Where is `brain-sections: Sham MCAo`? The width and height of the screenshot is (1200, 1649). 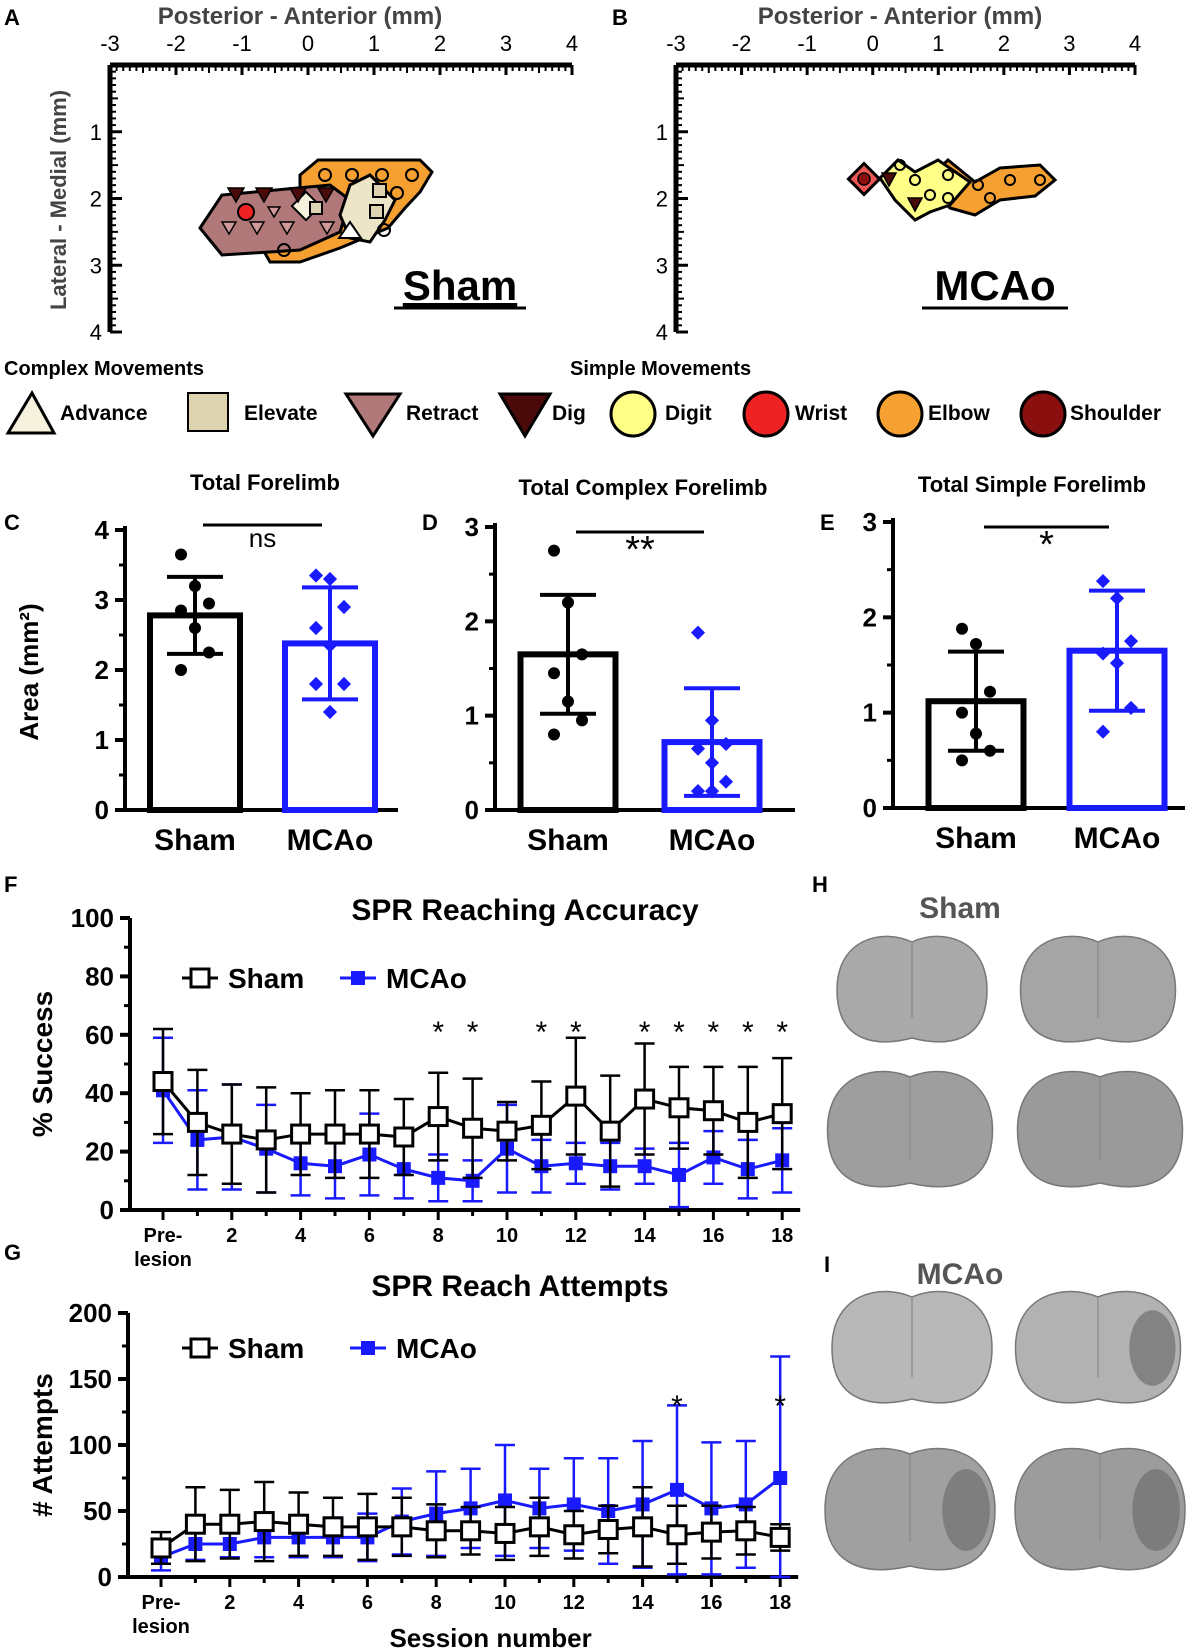
brain-sections: Sham MCAo is located at coordinates (1005, 1231).